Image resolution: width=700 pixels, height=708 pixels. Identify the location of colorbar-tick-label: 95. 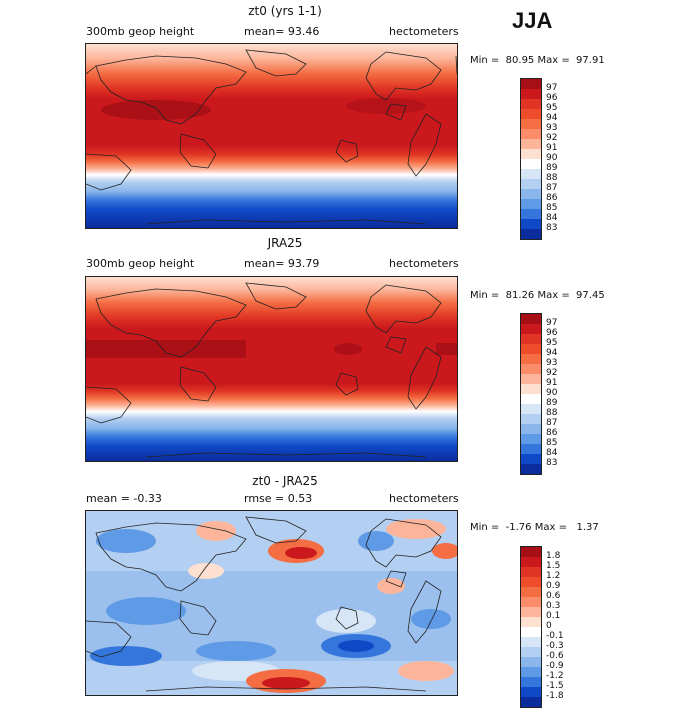
(552, 343).